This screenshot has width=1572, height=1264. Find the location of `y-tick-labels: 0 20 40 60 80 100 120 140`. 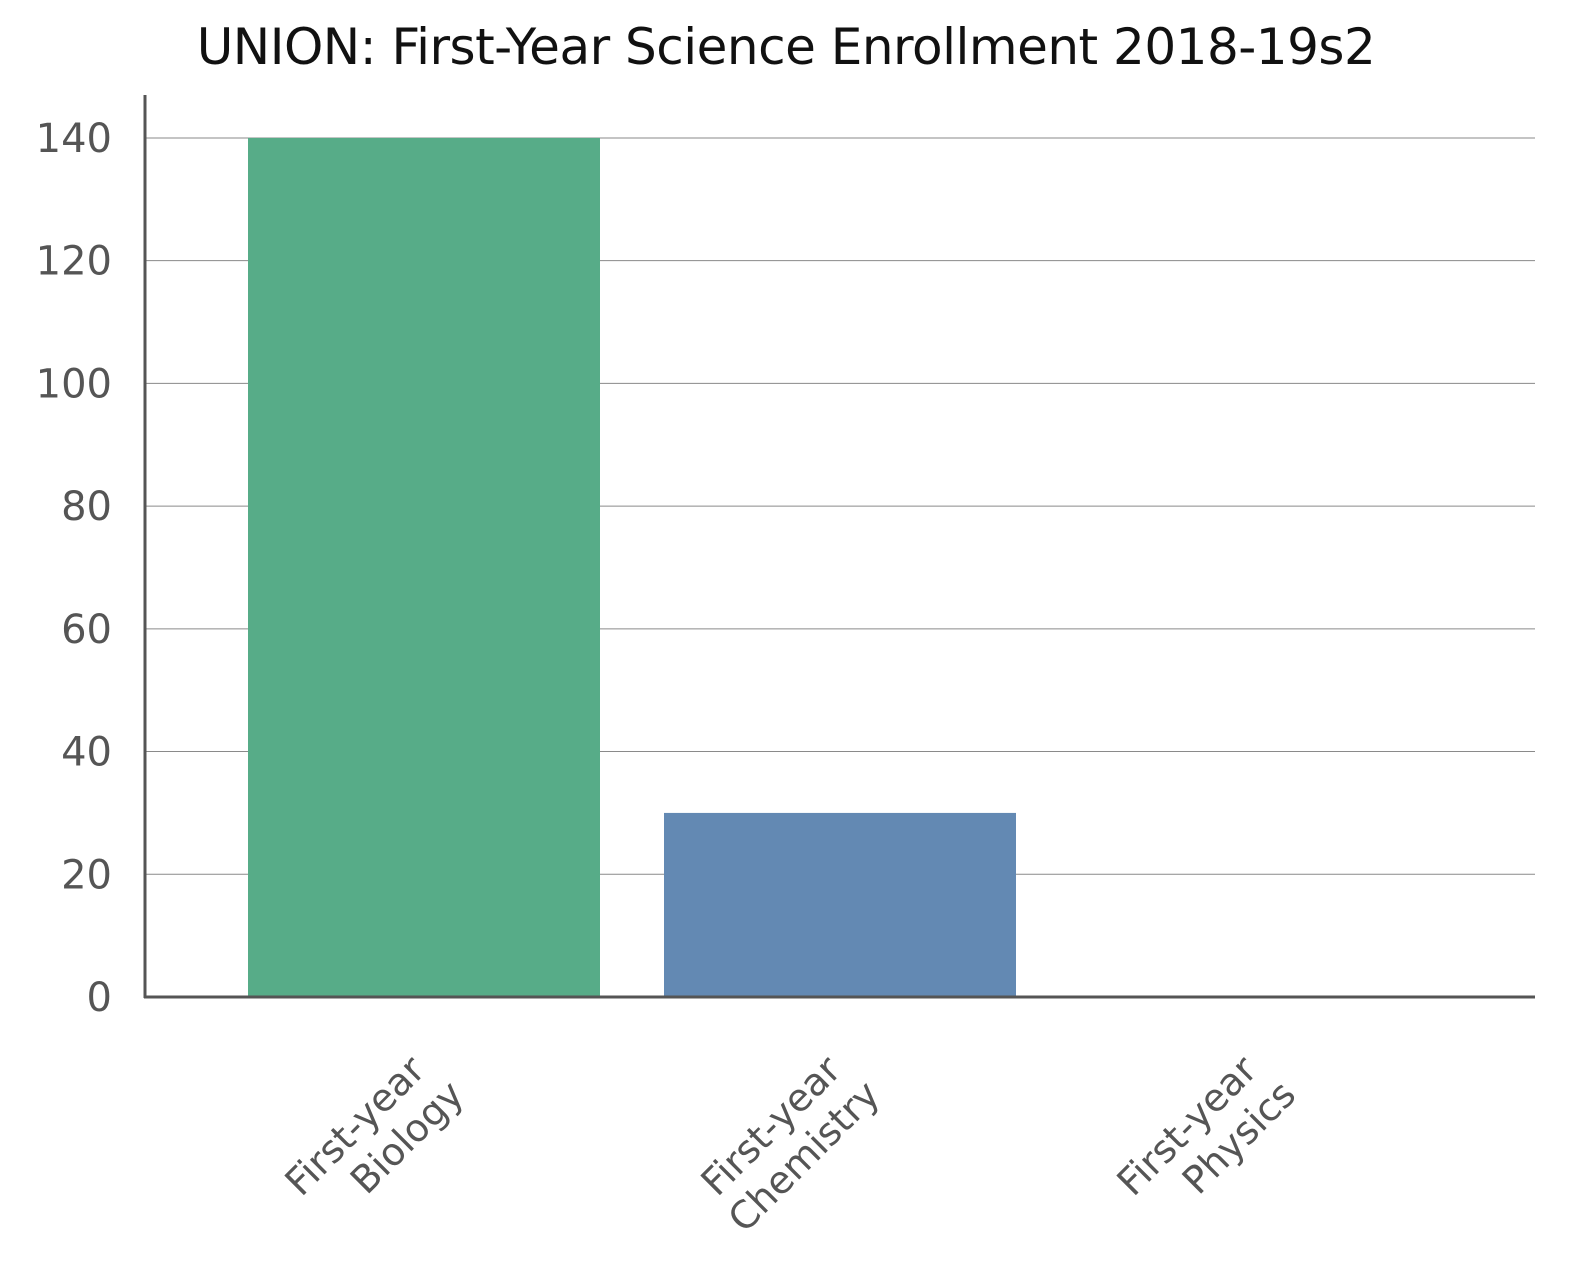

y-tick-labels: 0 20 40 60 80 100 120 140 is located at coordinates (74, 568).